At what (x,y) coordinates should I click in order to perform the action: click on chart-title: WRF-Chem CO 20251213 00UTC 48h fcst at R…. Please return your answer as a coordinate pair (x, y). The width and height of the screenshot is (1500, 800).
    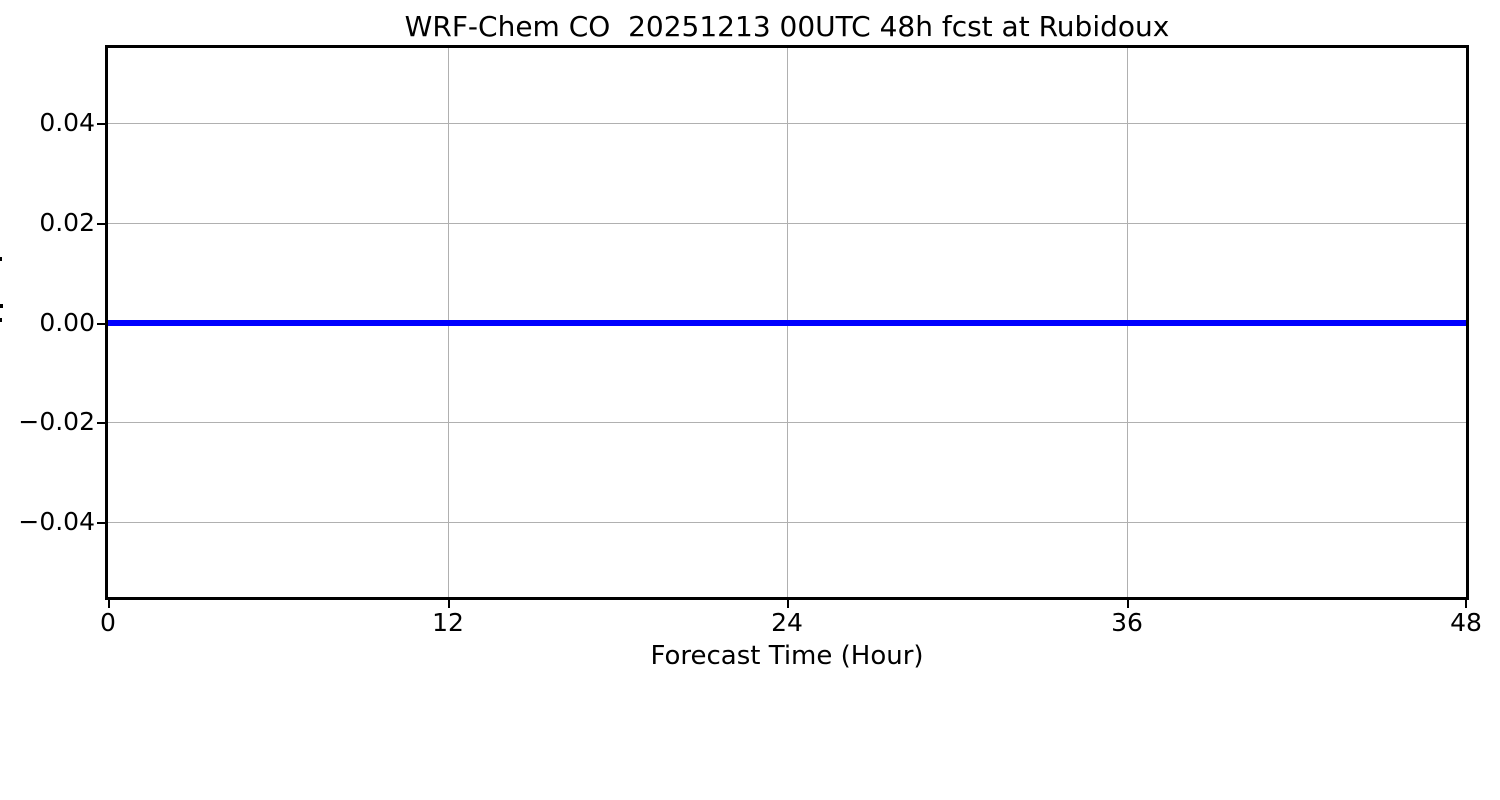
    Looking at the image, I should click on (787, 26).